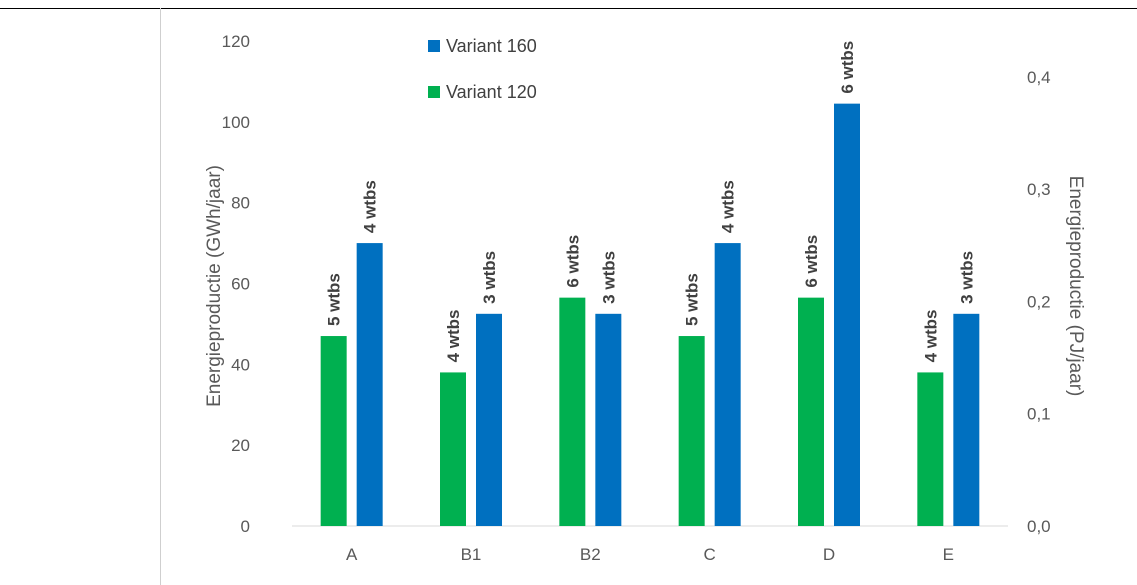 This screenshot has height=585, width=1137. I want to click on x-tick-label: E, so click(948, 554).